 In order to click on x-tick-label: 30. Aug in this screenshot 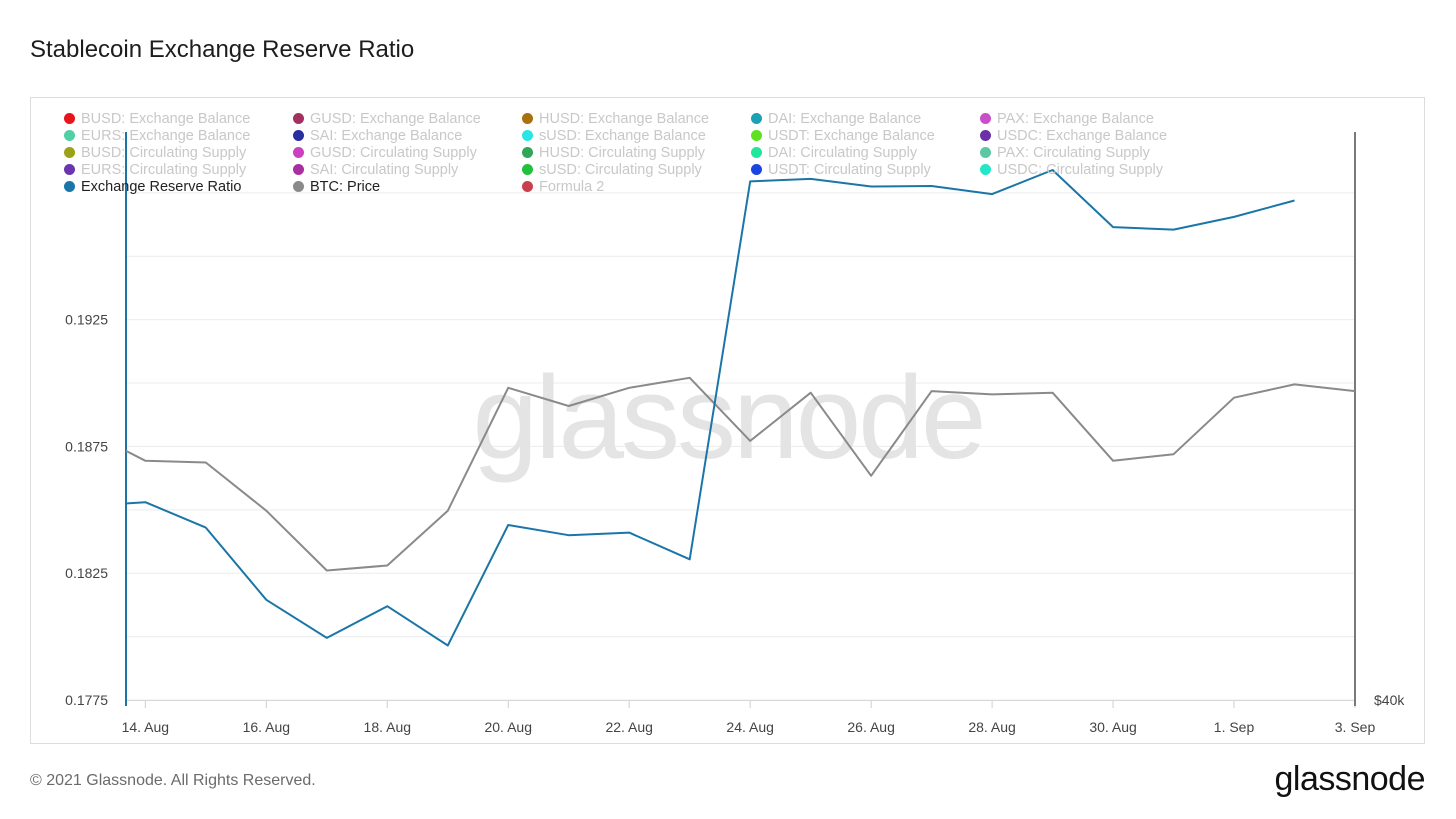, I will do `click(1113, 727)`.